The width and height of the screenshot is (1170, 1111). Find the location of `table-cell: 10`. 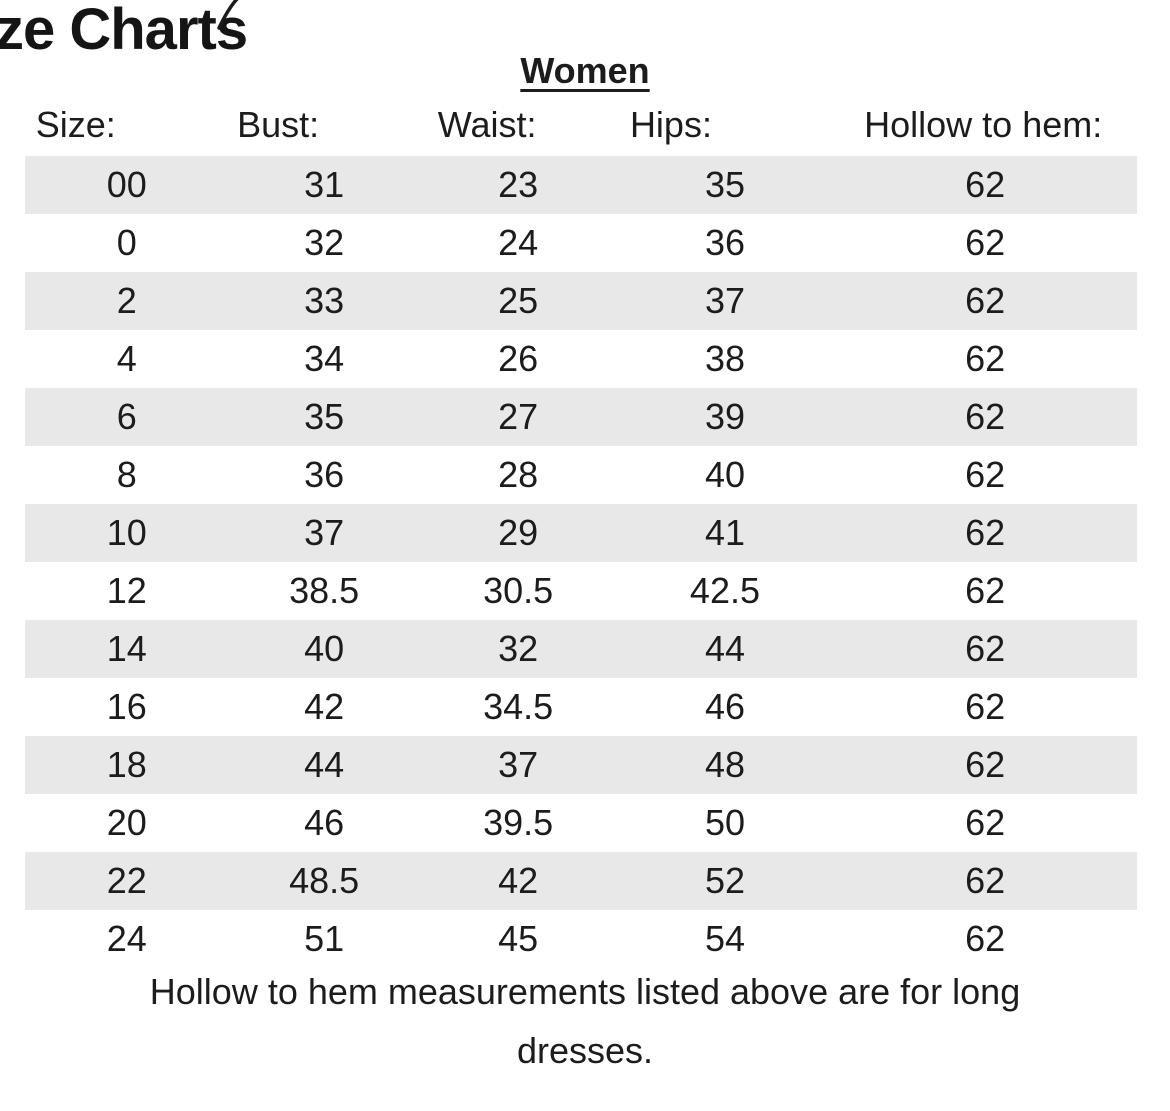

table-cell: 10 is located at coordinates (126, 532).